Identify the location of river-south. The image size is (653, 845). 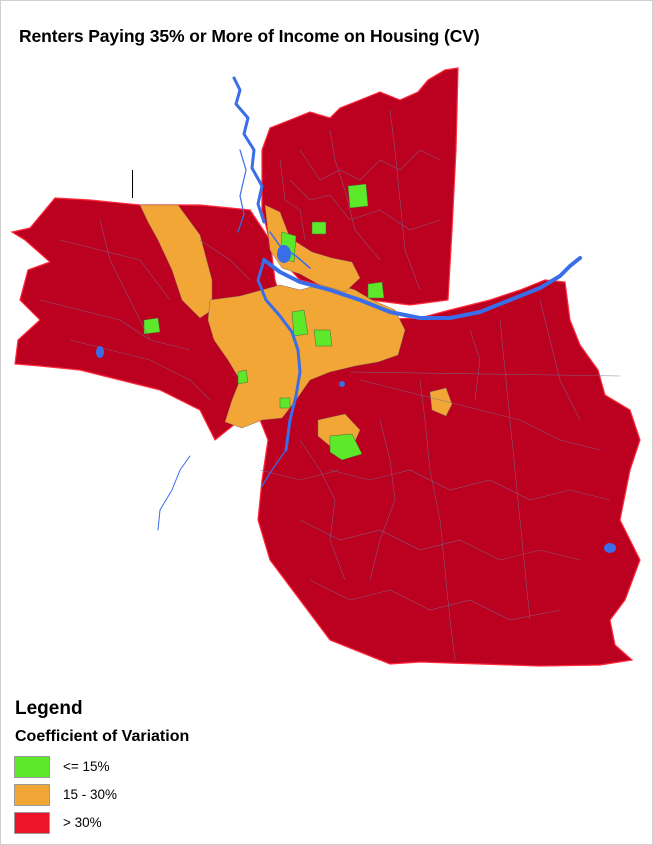
(274, 468).